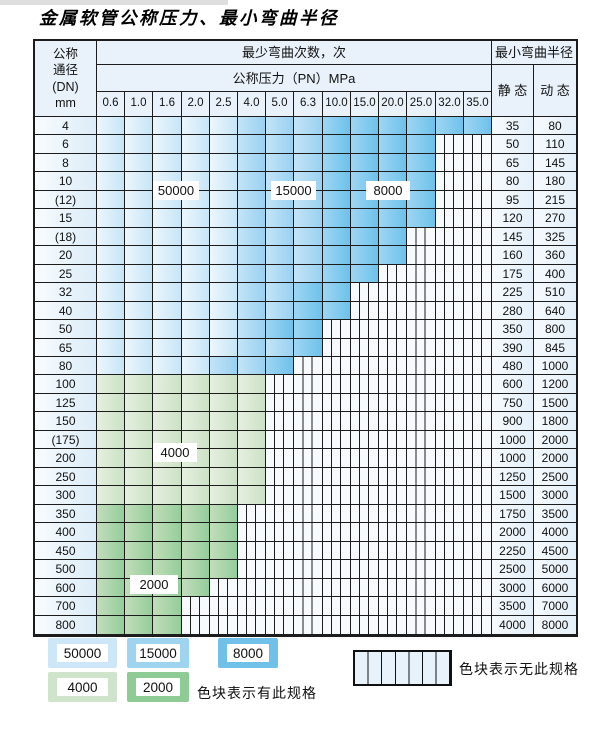 This screenshot has height=743, width=600. I want to click on pressure-tick: 1.6, so click(167, 104).